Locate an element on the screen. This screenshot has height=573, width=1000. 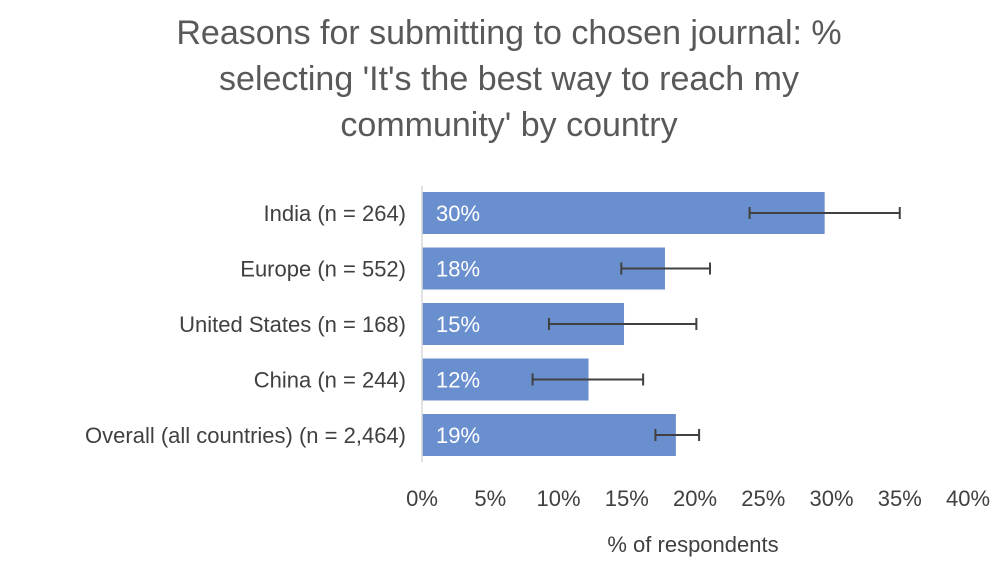
data-label: 19% is located at coordinates (458, 435).